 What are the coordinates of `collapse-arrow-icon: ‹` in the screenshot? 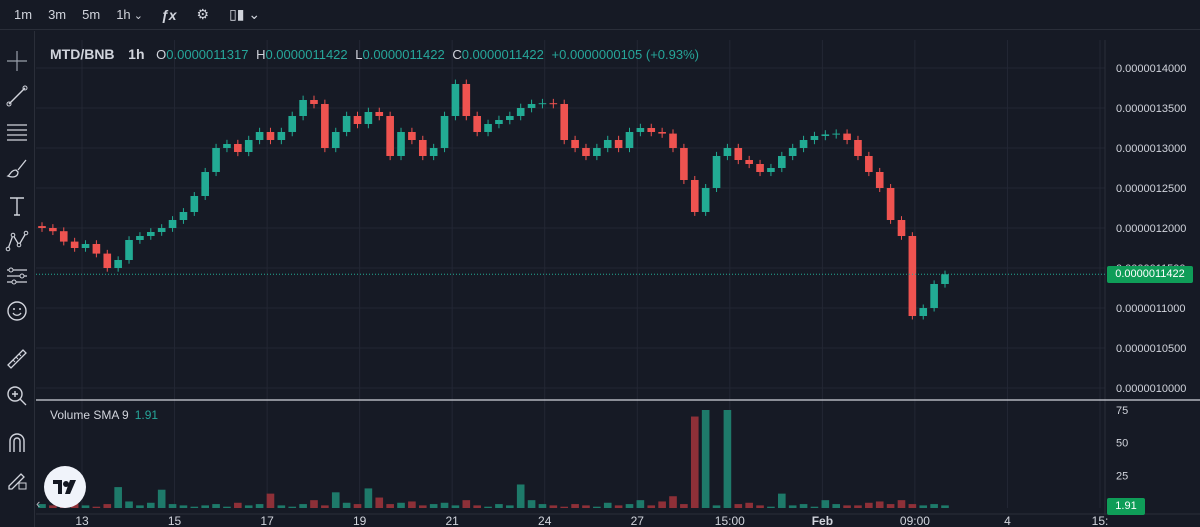 It's located at (38, 503).